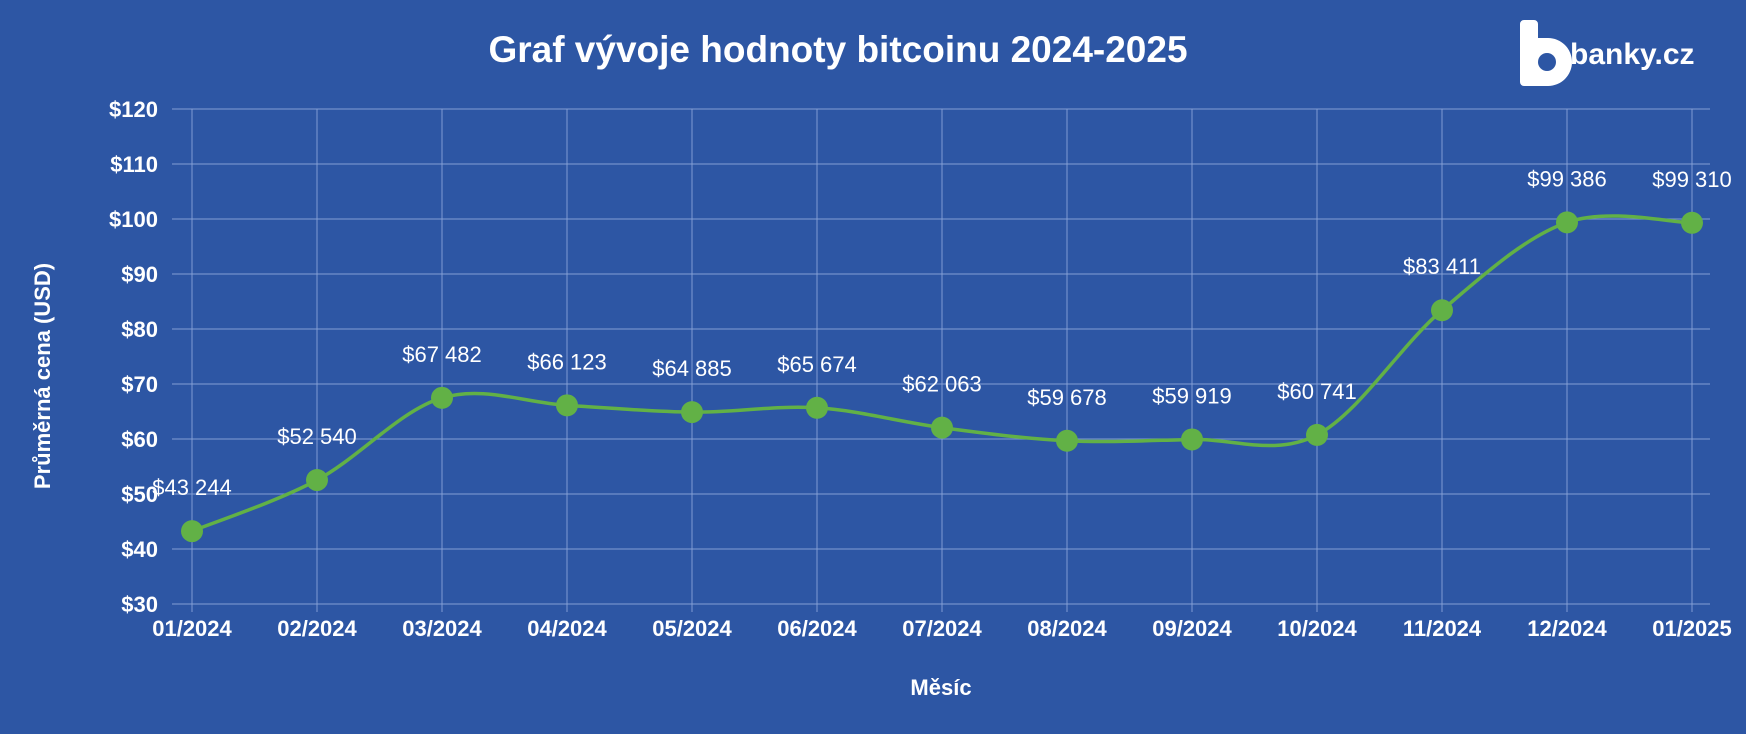  What do you see at coordinates (567, 628) in the screenshot?
I see `x-tick-label: 04/2024` at bounding box center [567, 628].